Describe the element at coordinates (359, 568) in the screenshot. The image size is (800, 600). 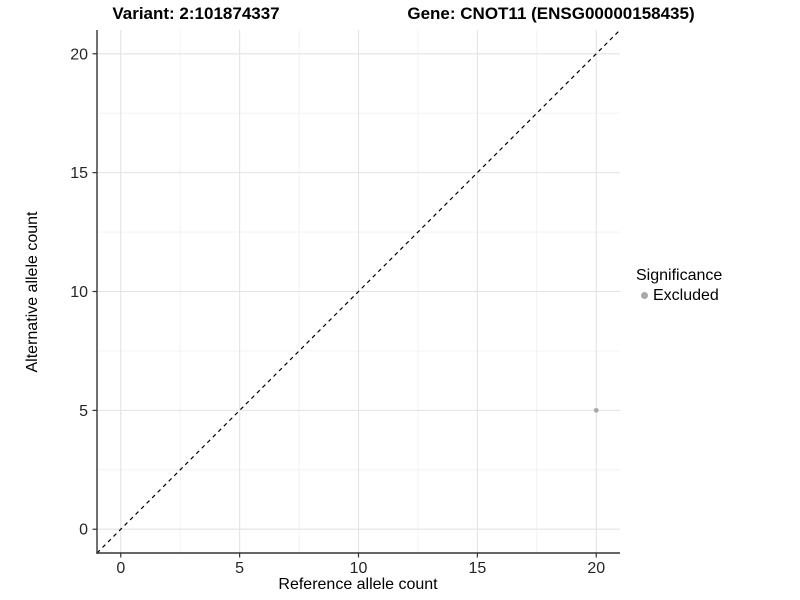
I see `x-tick-label: 10` at that location.